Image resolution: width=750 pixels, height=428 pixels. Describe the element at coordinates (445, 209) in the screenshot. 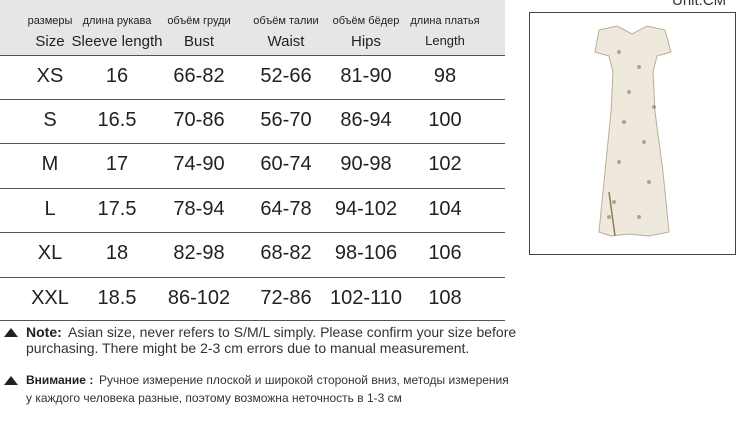

I see `table-cell: 104` at that location.